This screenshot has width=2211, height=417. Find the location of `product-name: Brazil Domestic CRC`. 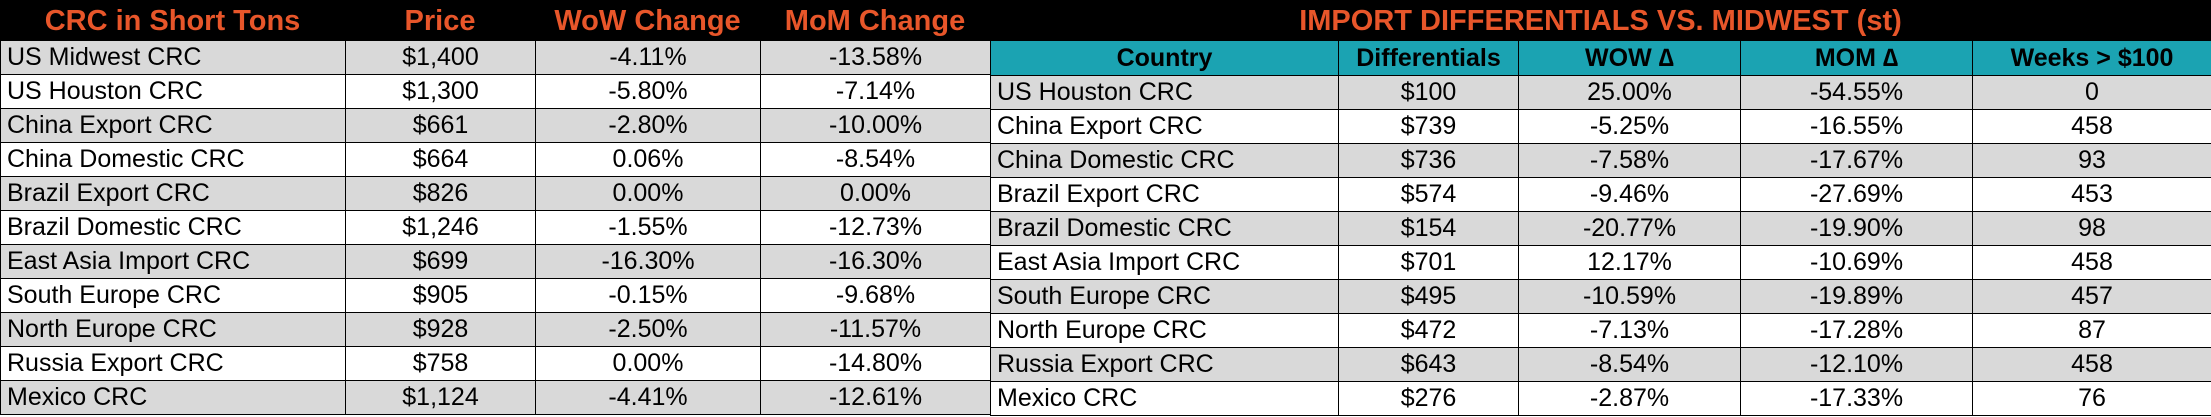

product-name: Brazil Domestic CRC is located at coordinates (173, 227).